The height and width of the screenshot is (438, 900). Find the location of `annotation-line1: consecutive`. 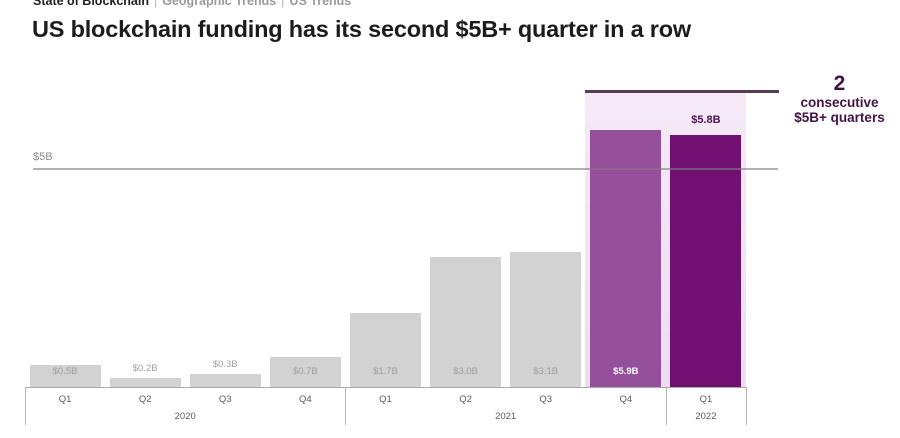

annotation-line1: consecutive is located at coordinates (839, 102).